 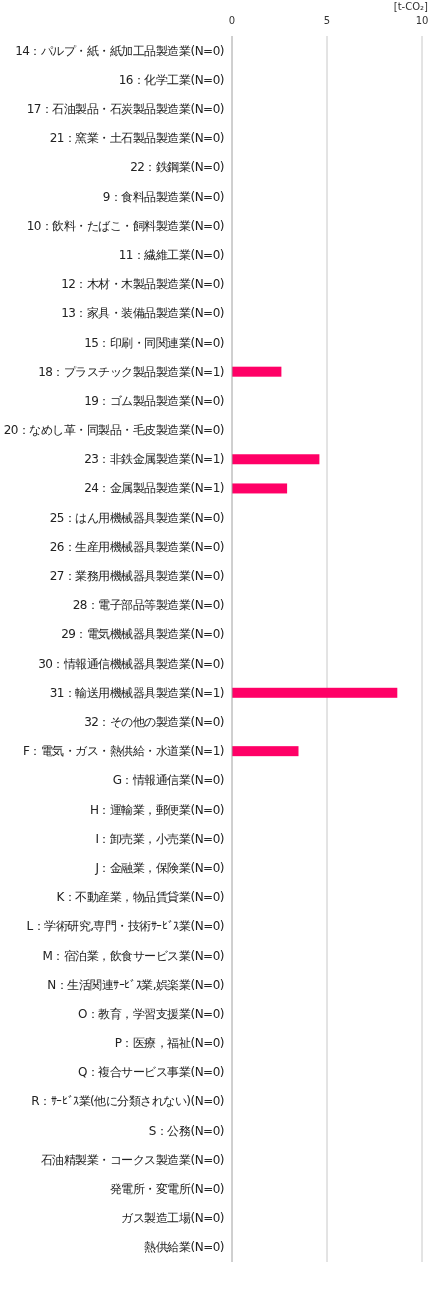 I want to click on y-tick-label: K：不動産業，物品賃貸業(N=0), so click(x=140, y=897).